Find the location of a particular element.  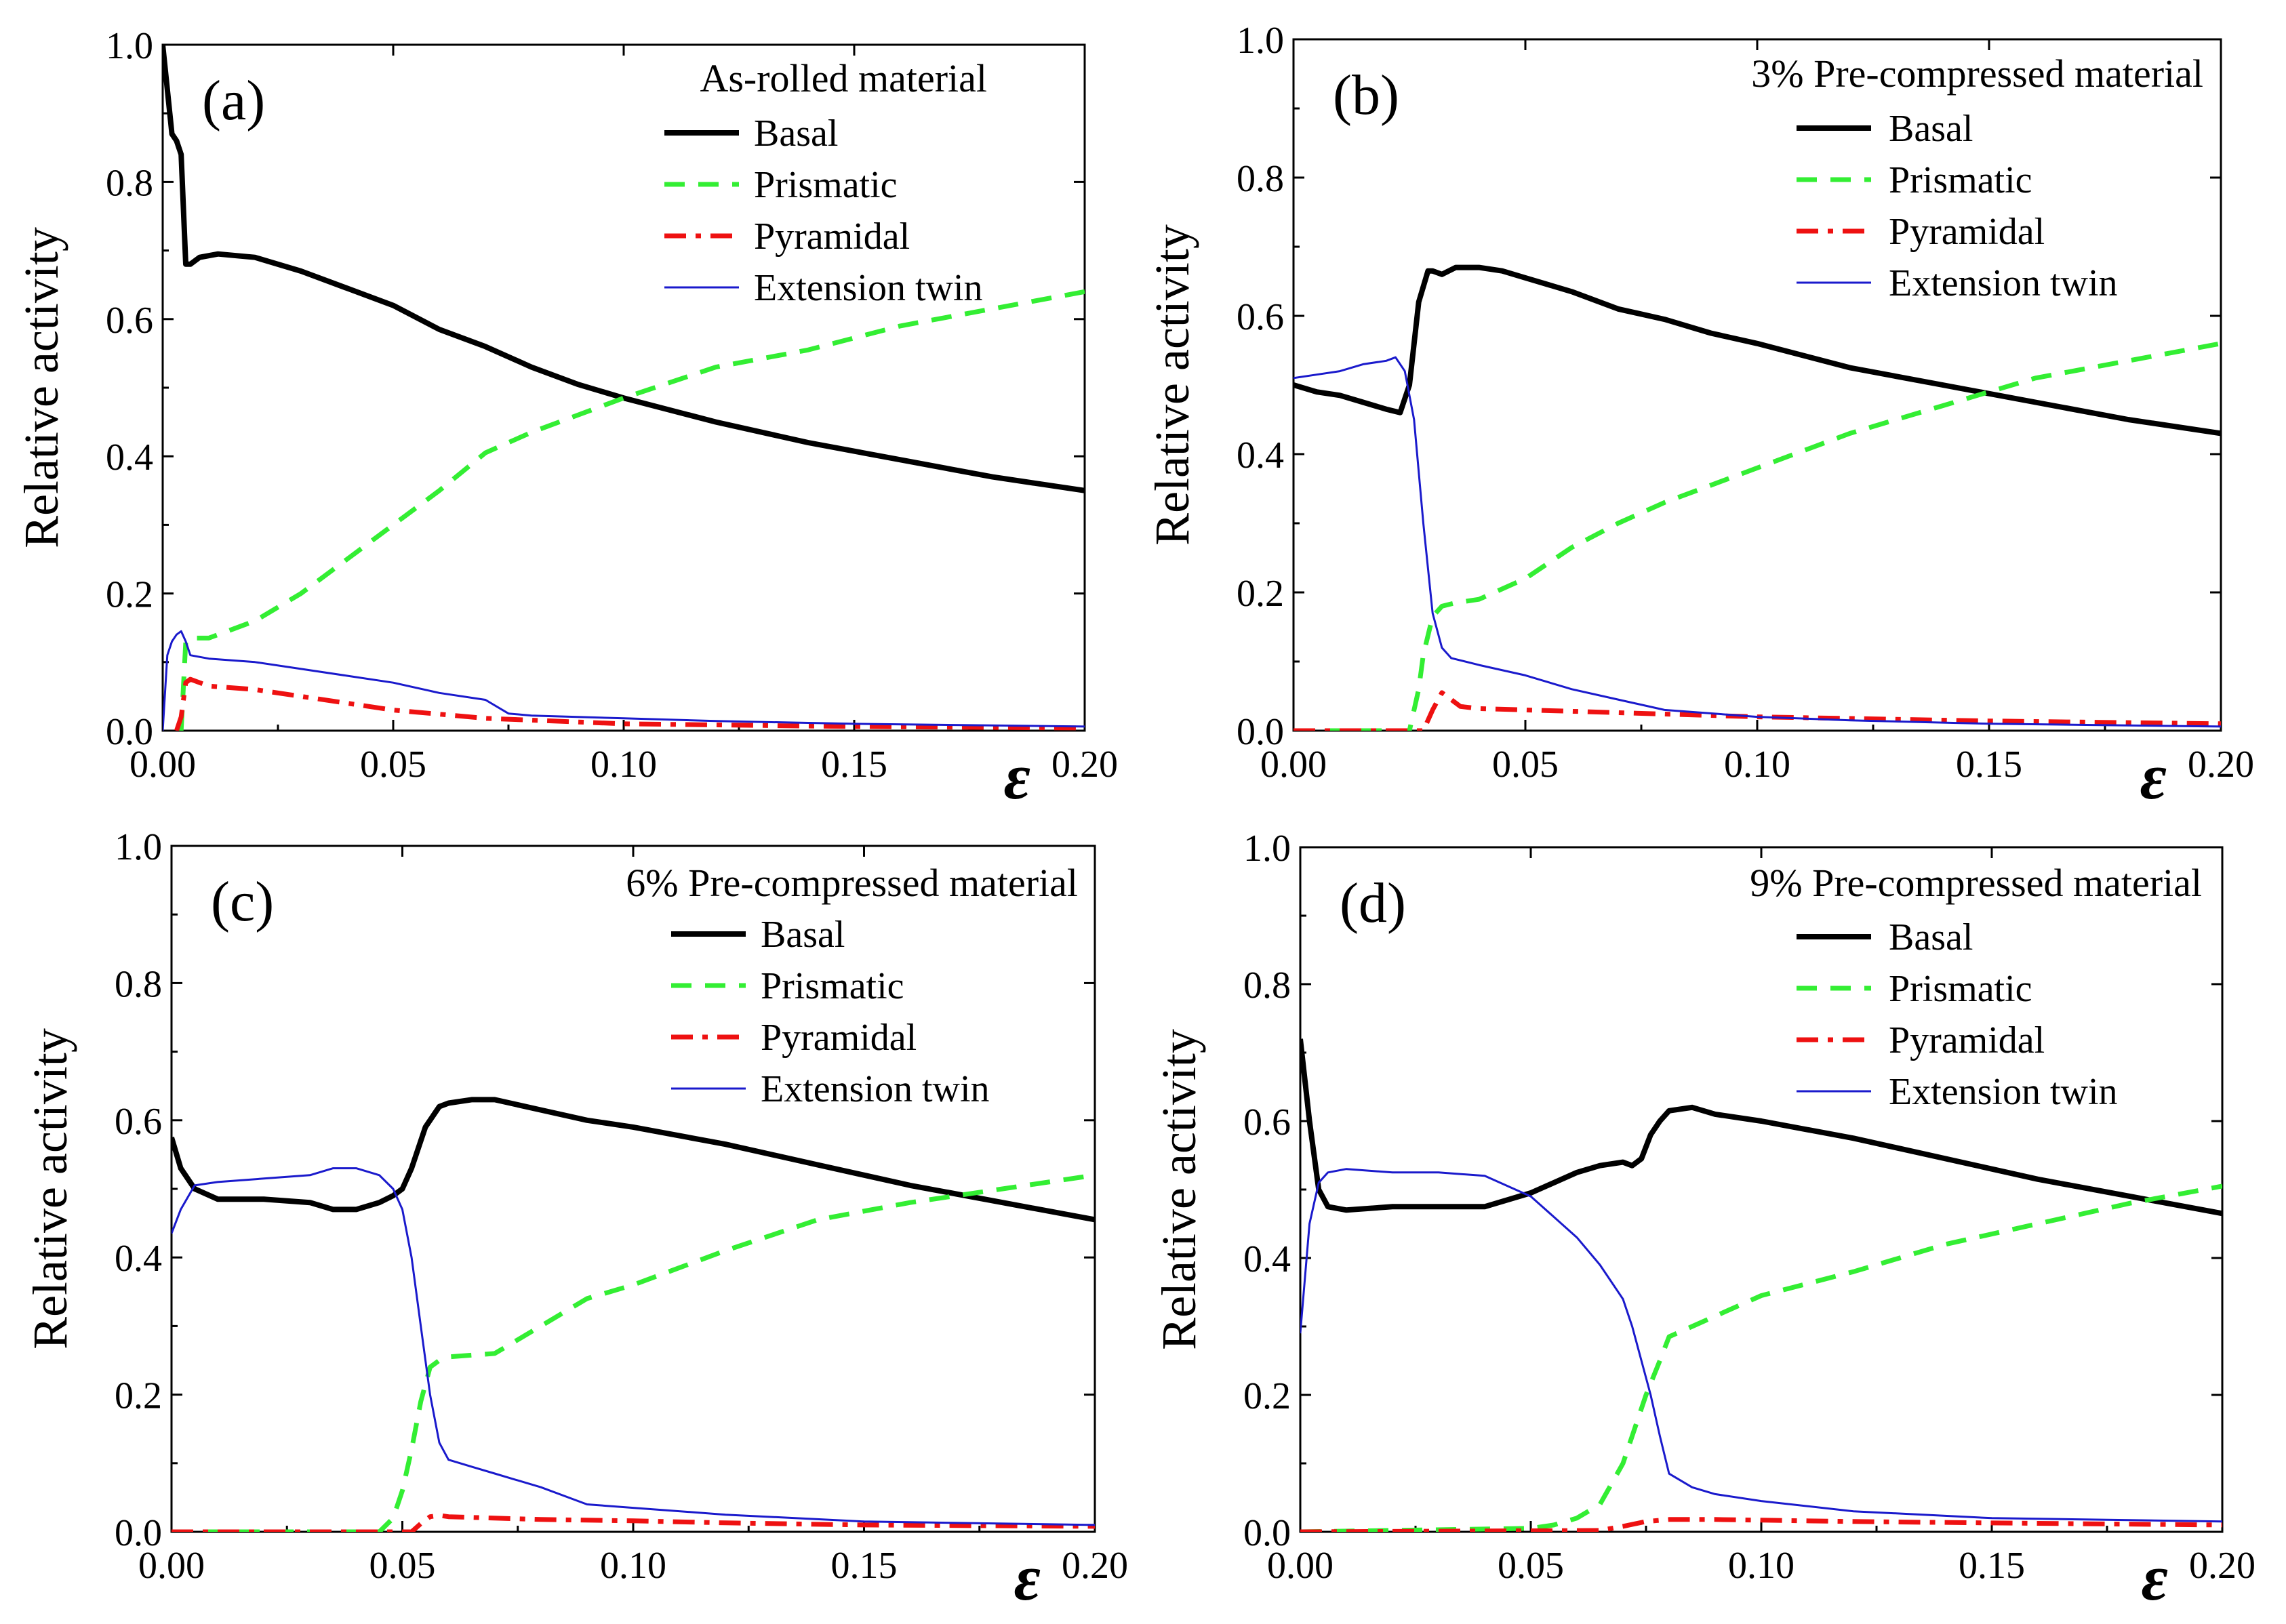

panel-title: 9% Pre-compressed material is located at coordinates (1976, 883).